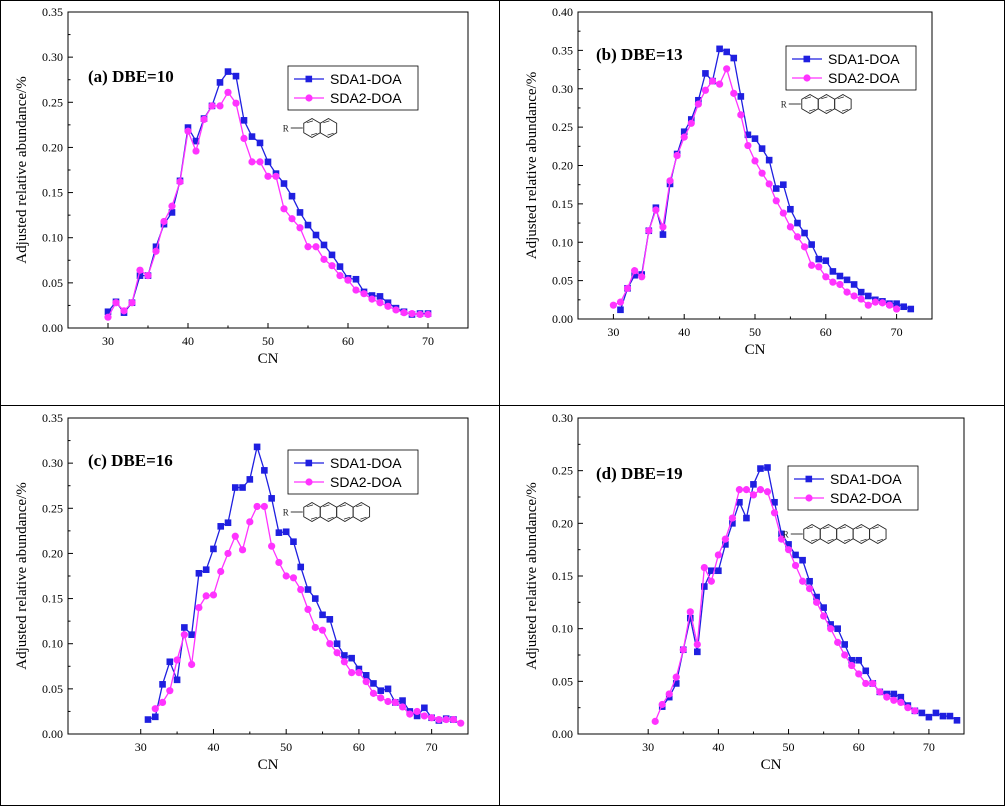  What do you see at coordinates (309, 79) in the screenshot?
I see `legend-swatch-square` at bounding box center [309, 79].